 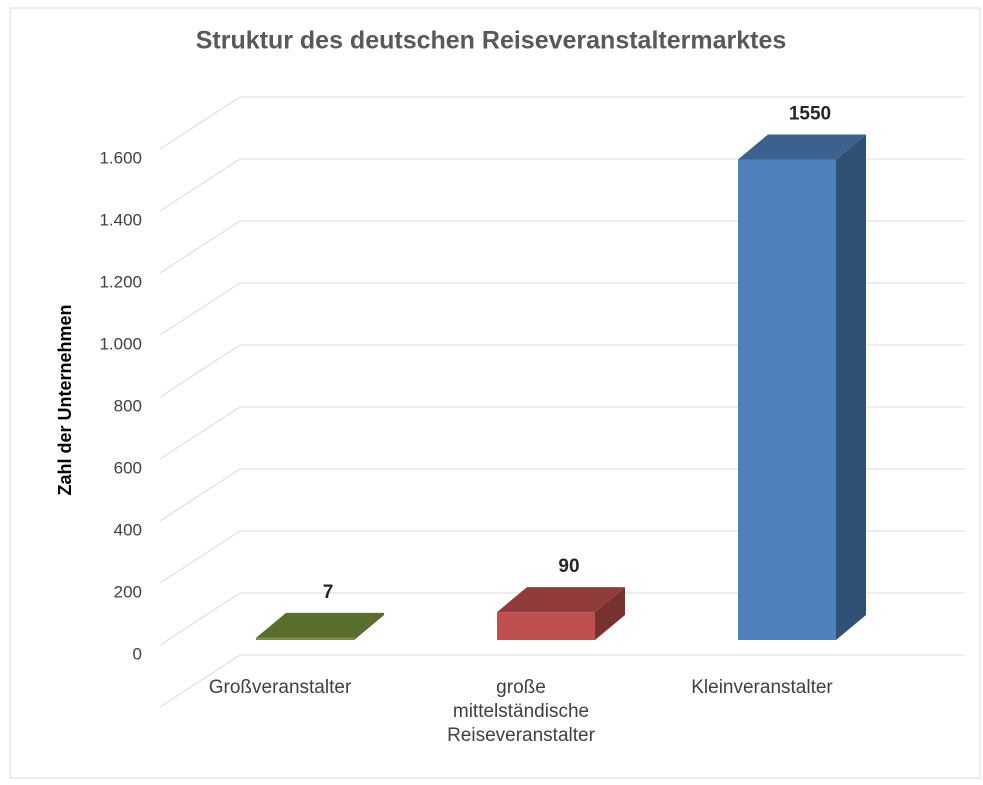 I want to click on y-tick-label: 800, so click(x=128, y=405).